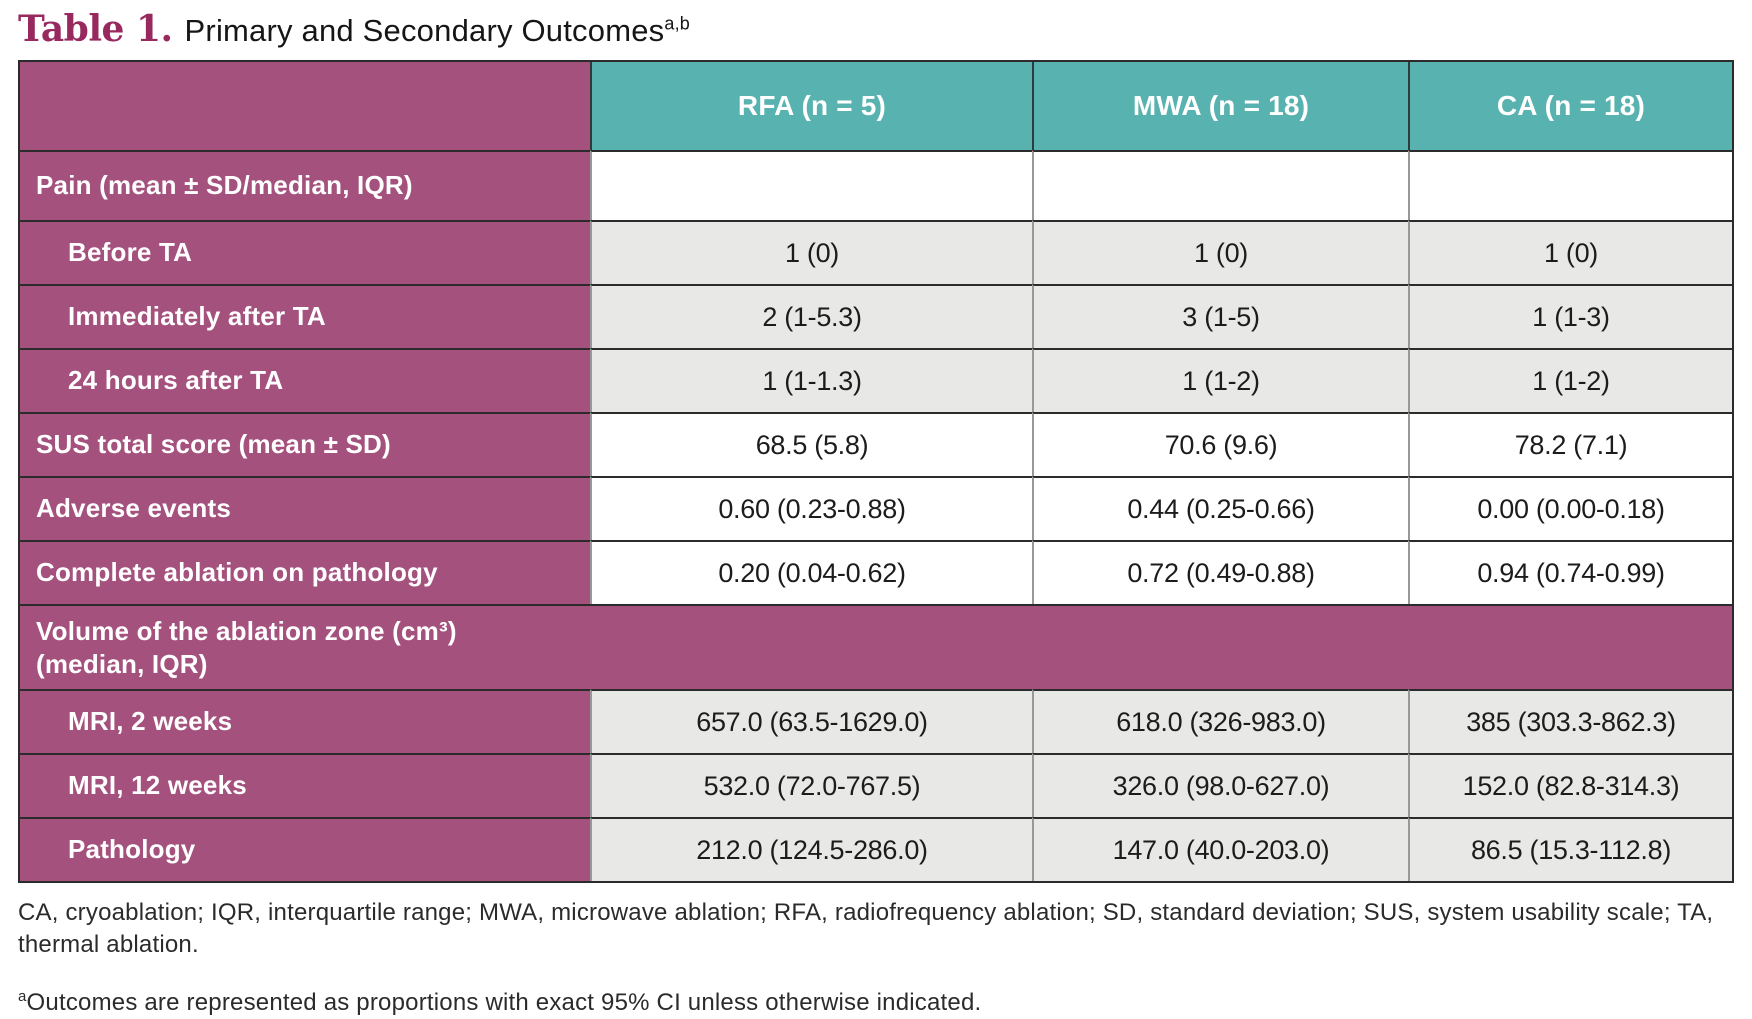  I want to click on cell-24-hours-after-ta-mwa: 1 (1-2), so click(1220, 380).